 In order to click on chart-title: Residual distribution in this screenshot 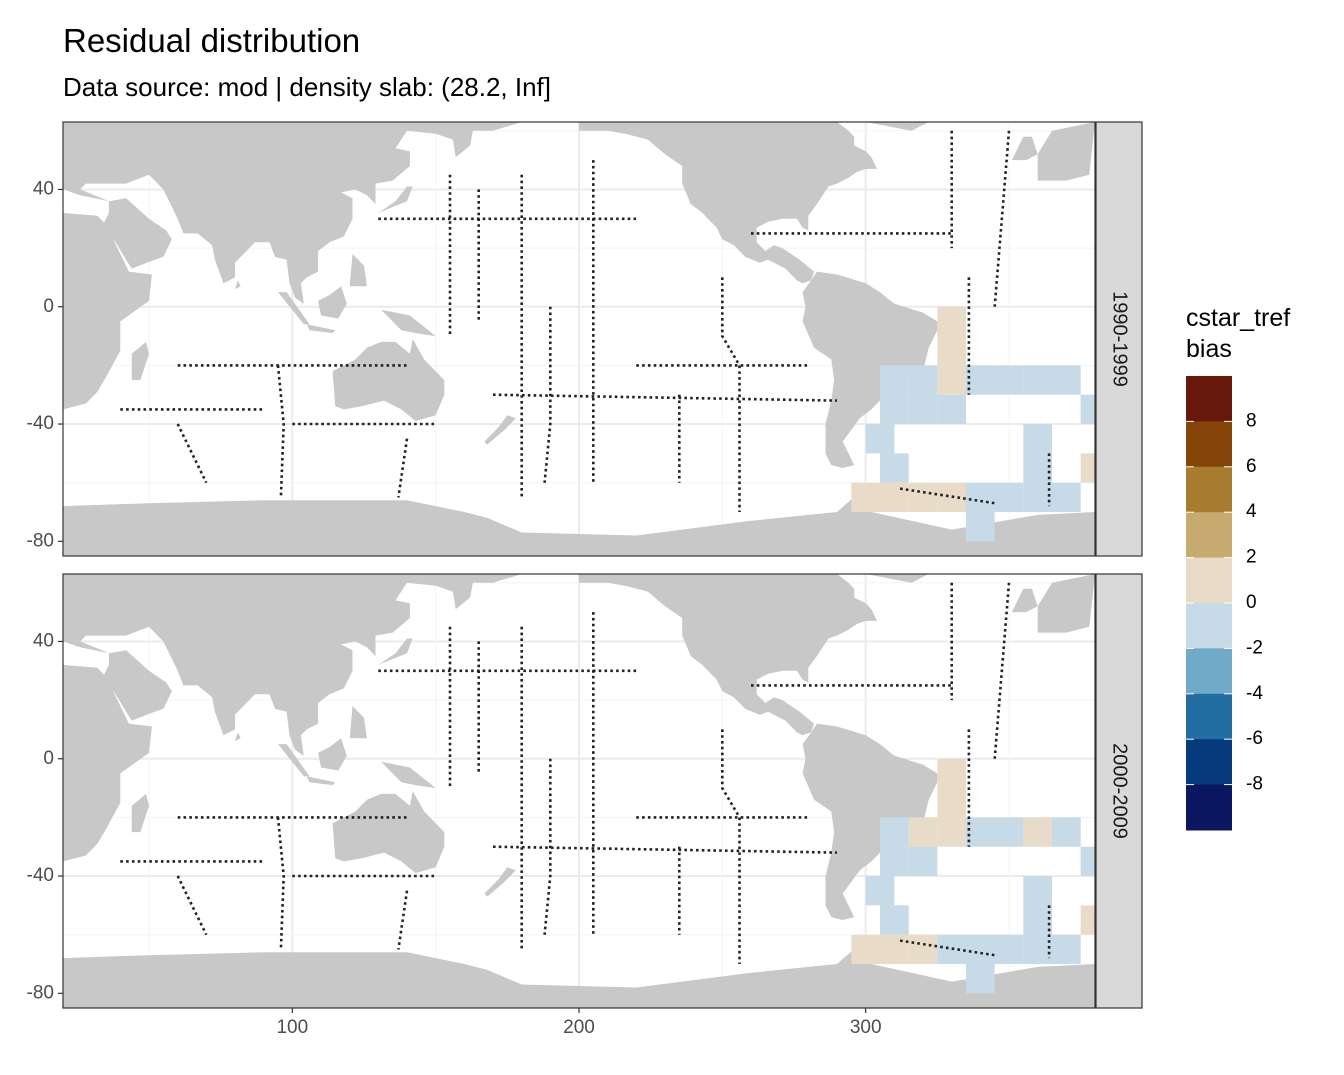, I will do `click(212, 40)`.